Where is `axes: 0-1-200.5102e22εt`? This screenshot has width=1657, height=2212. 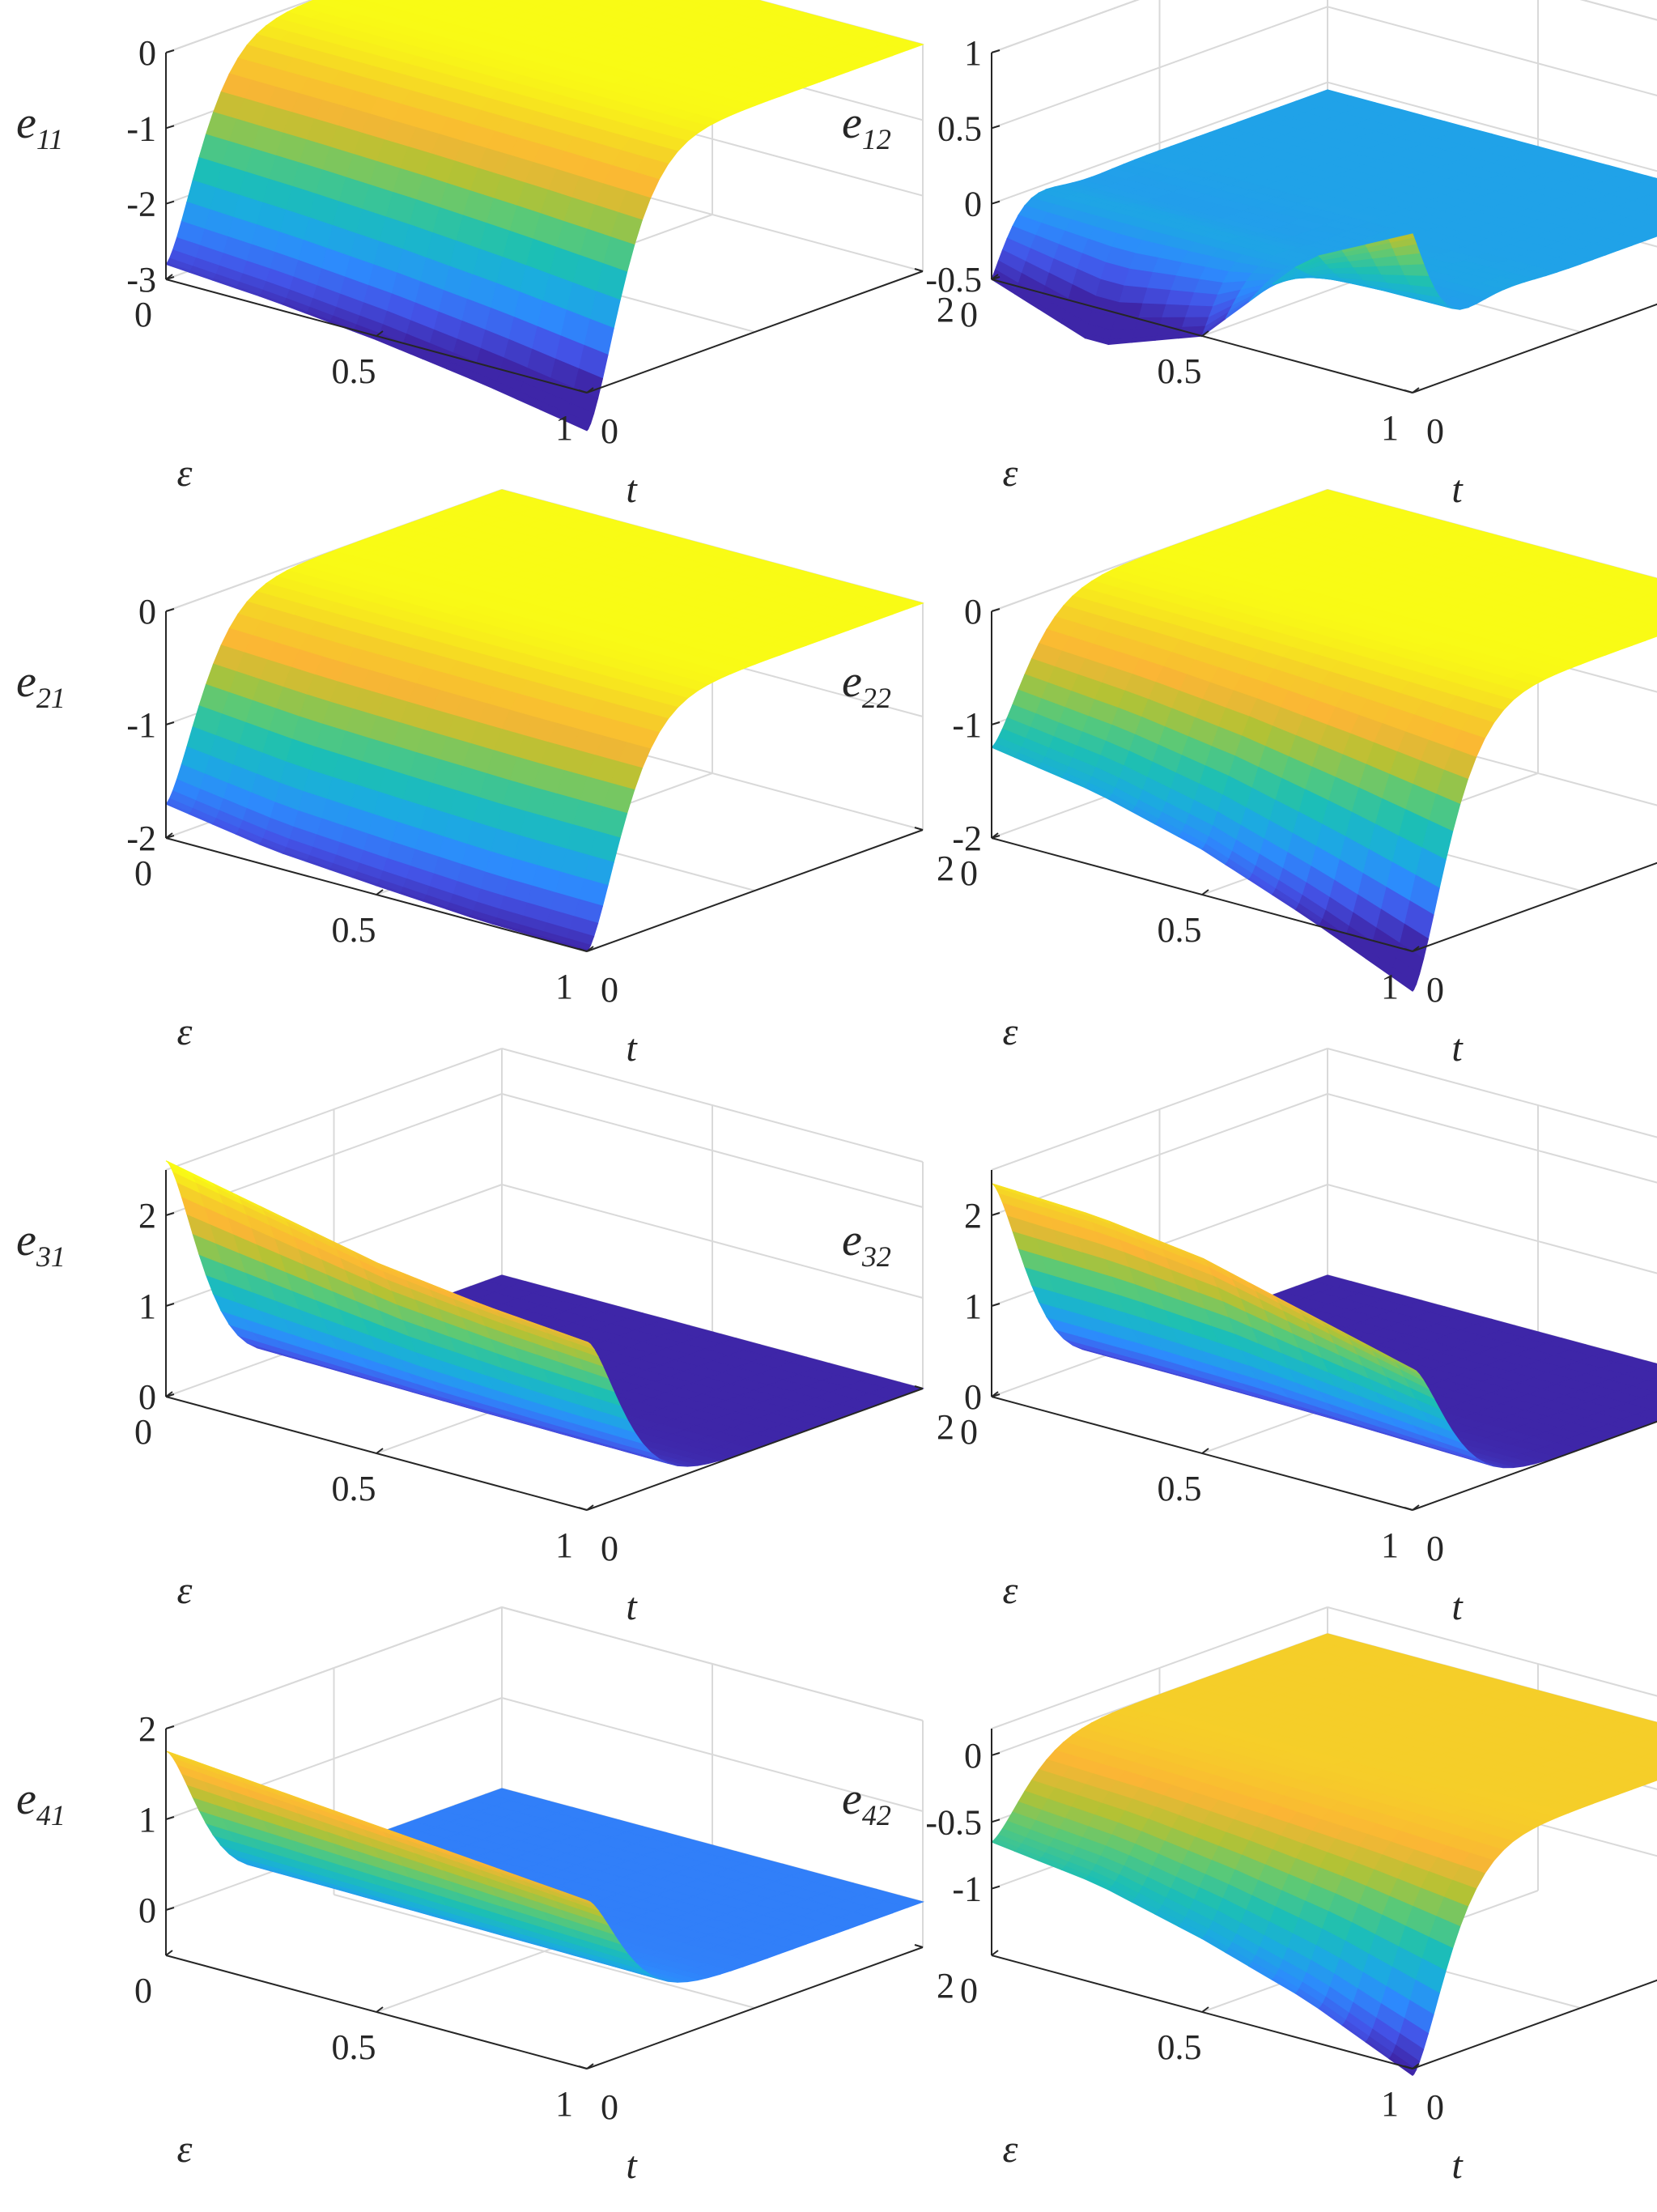 axes: 0-1-200.5102e22εt is located at coordinates (1249, 831).